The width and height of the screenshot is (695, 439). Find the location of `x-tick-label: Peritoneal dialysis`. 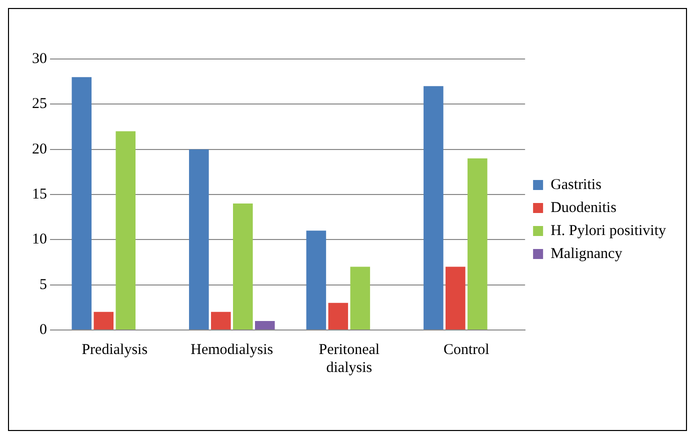

x-tick-label: Peritoneal dialysis is located at coordinates (349, 359).